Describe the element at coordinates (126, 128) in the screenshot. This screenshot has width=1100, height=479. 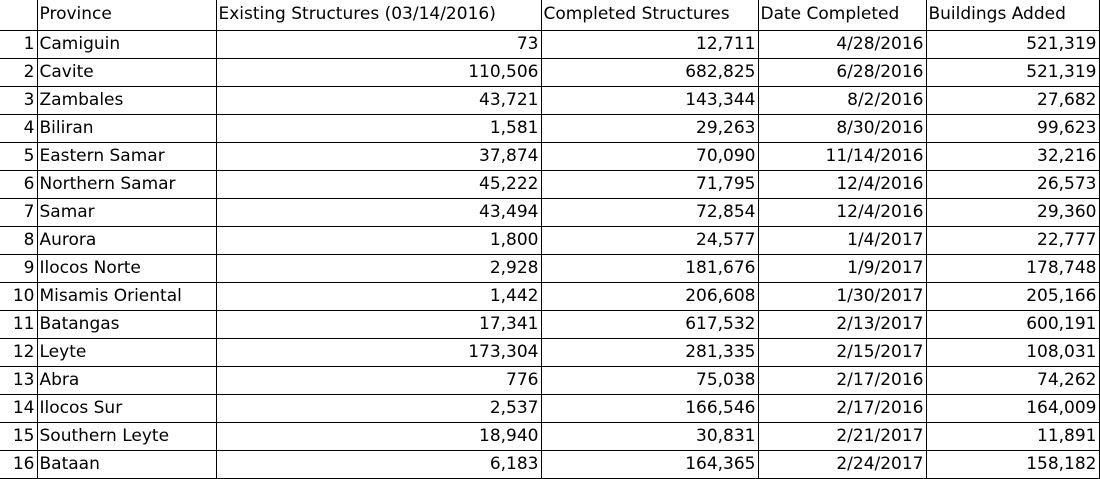
I see `cell-province: Biliran` at that location.